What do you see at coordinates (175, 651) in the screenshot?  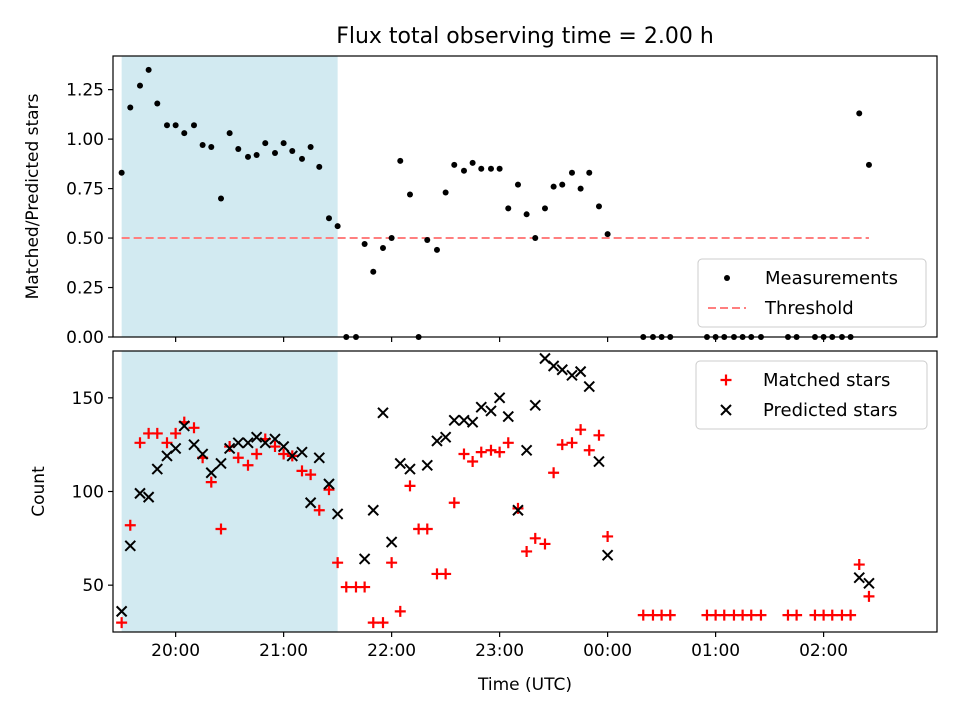 I see `x-tick-label: 20:00` at bounding box center [175, 651].